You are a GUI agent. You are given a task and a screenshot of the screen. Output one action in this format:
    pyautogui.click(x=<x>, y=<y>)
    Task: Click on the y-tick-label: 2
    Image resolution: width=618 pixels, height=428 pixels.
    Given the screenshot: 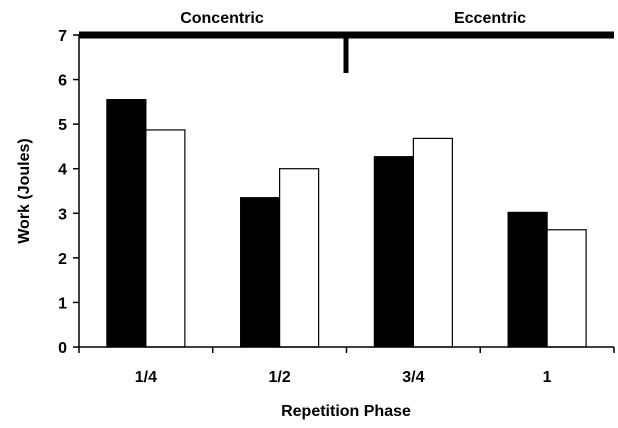 What is the action you would take?
    pyautogui.click(x=62, y=259)
    